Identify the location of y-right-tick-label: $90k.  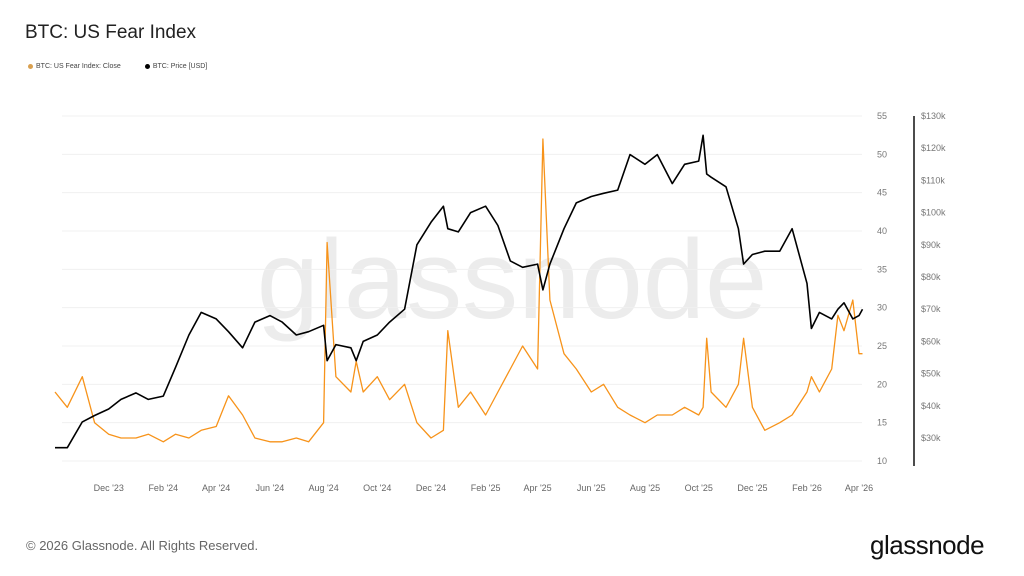
(931, 245).